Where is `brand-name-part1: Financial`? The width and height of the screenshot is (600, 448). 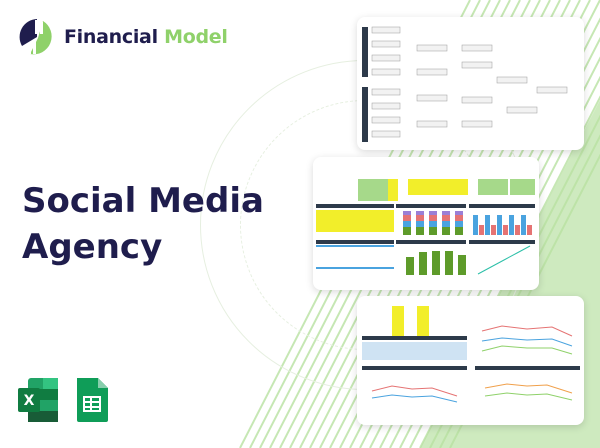
brand-name-part1: Financial is located at coordinates (111, 37).